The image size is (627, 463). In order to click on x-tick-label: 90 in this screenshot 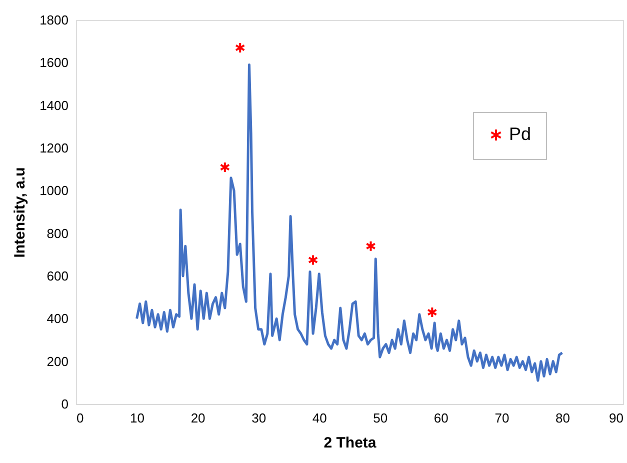, I will do `click(616, 418)`.